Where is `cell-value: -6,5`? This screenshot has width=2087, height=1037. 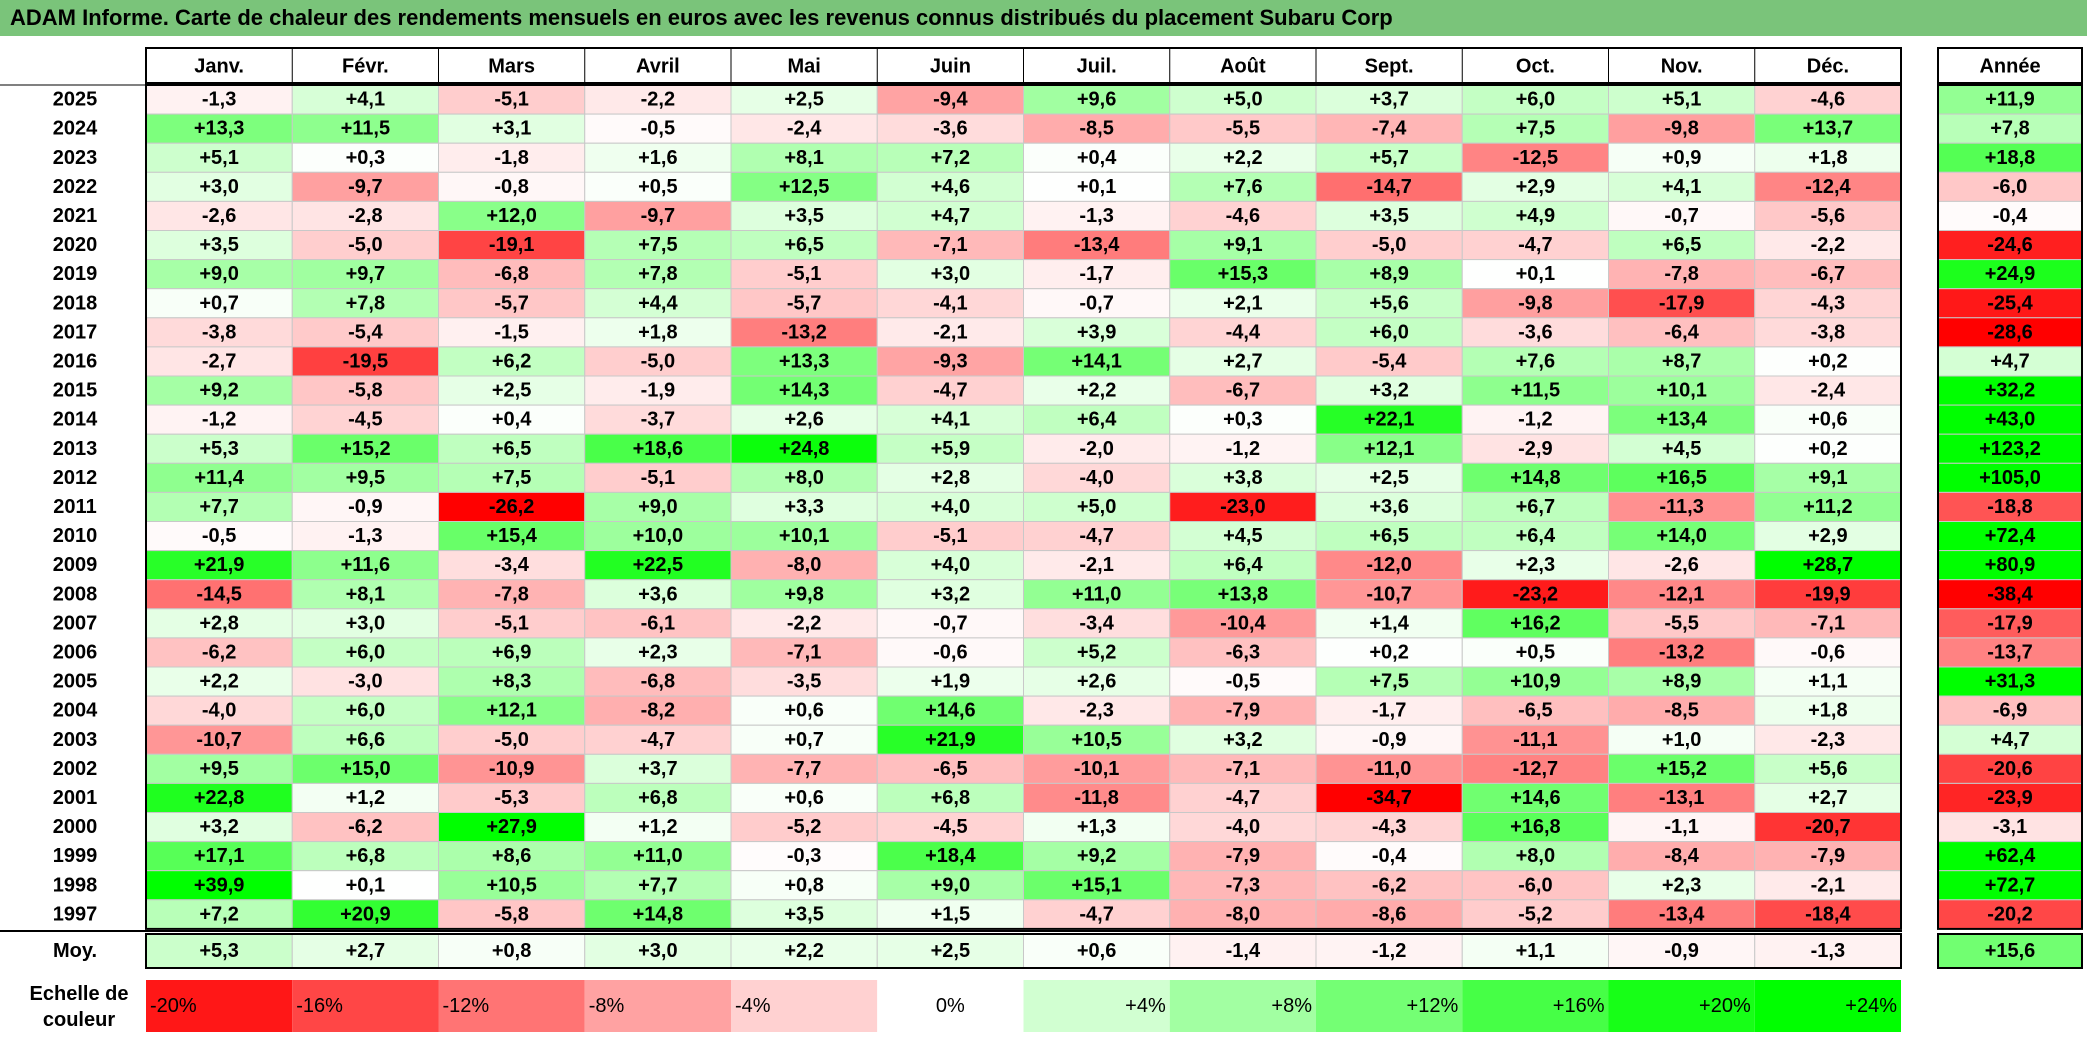
cell-value: -6,5 is located at coordinates (950, 769).